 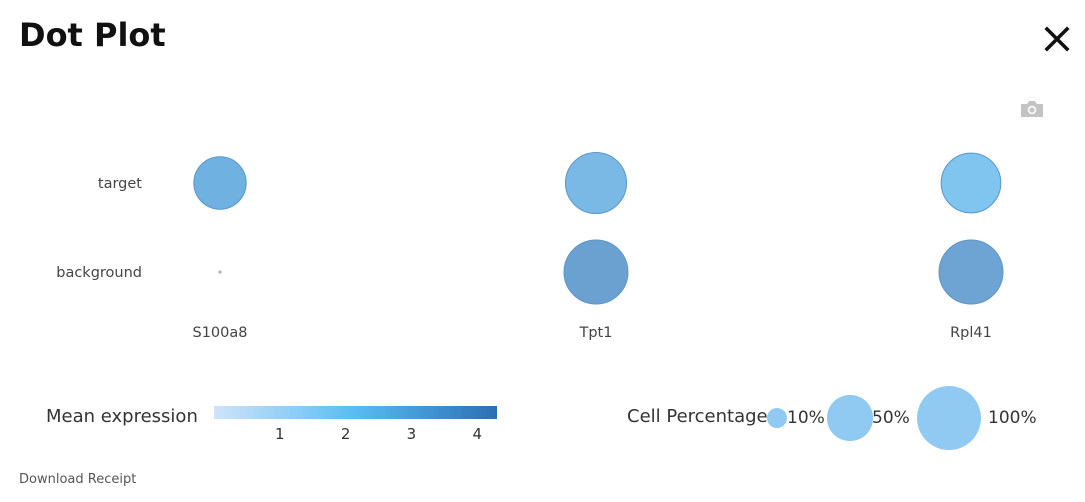 I want to click on close-icon, so click(x=1057, y=39).